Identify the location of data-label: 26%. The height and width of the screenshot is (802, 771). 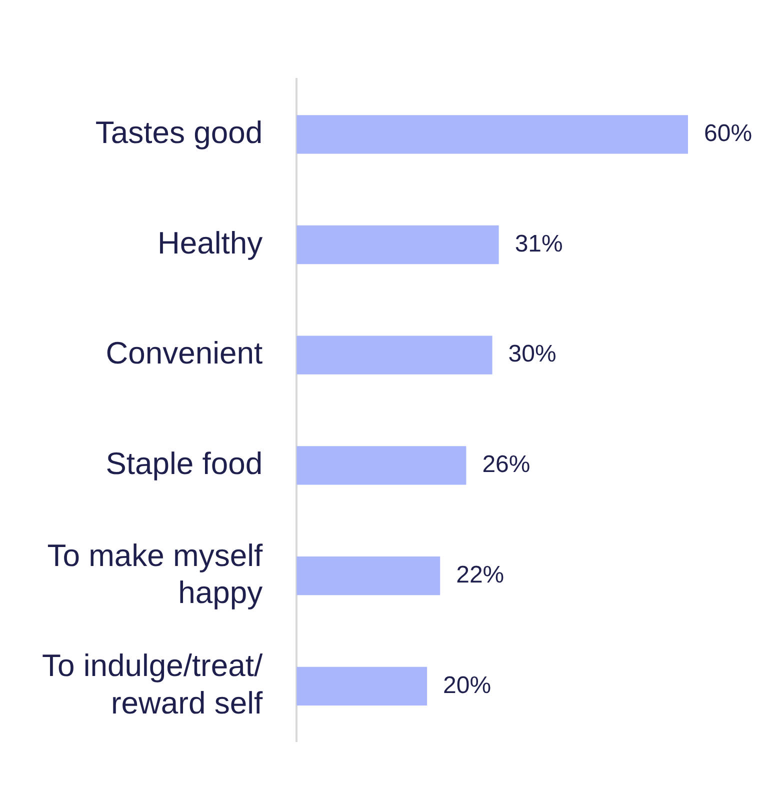
(506, 464).